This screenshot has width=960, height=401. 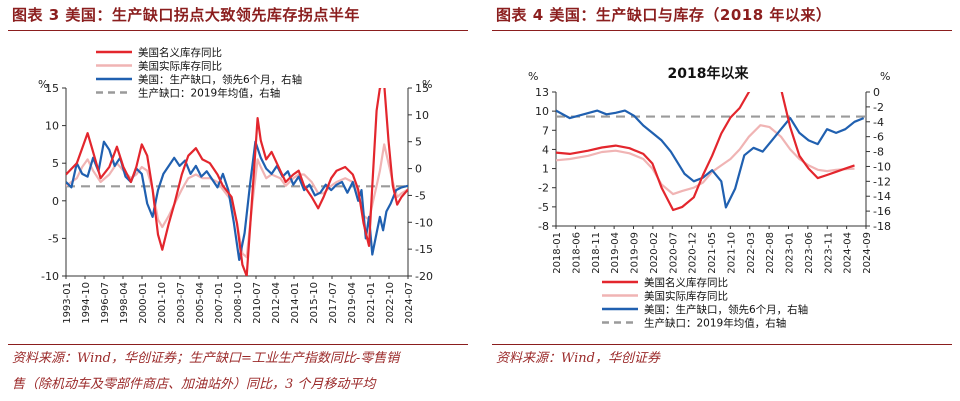 What do you see at coordinates (55, 201) in the screenshot?
I see `left-axis-tick-label: 0` at bounding box center [55, 201].